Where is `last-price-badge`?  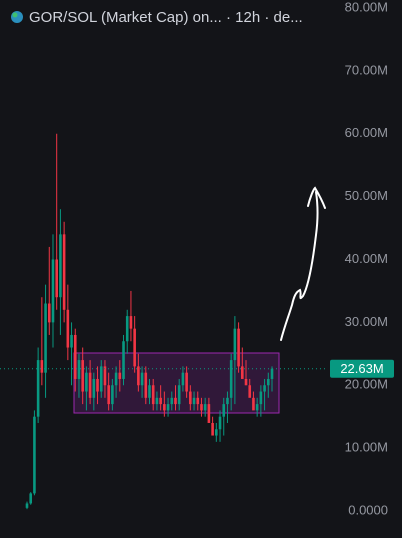
last-price-badge is located at coordinates (362, 368).